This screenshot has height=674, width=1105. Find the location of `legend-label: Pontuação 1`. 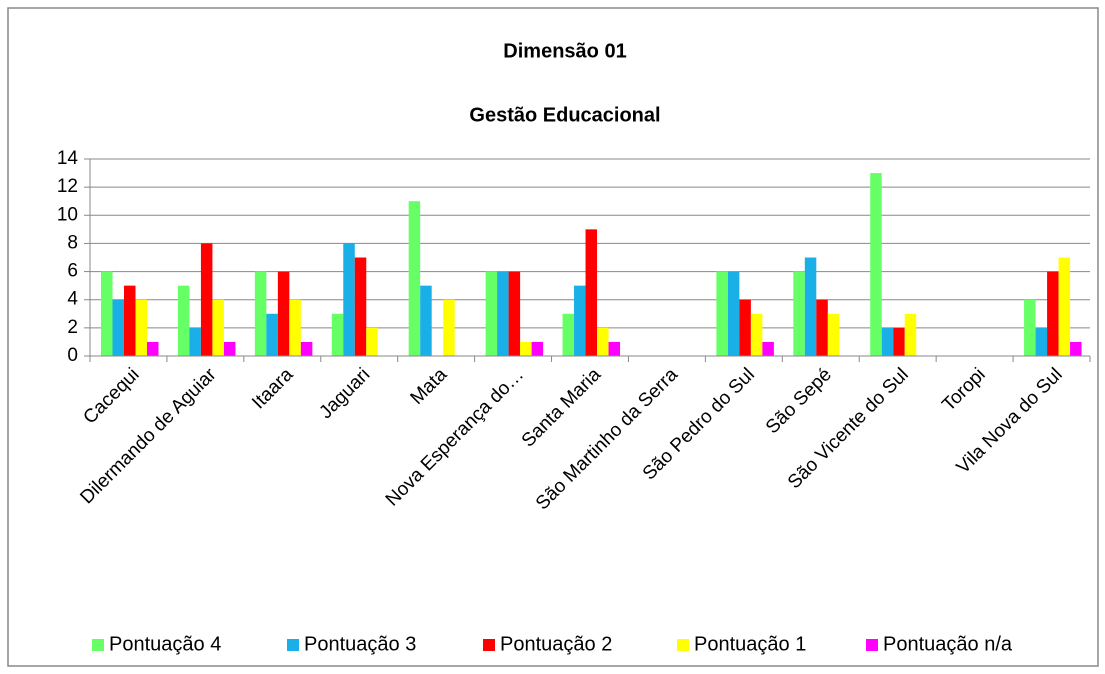

legend-label: Pontuação 1 is located at coordinates (750, 644).